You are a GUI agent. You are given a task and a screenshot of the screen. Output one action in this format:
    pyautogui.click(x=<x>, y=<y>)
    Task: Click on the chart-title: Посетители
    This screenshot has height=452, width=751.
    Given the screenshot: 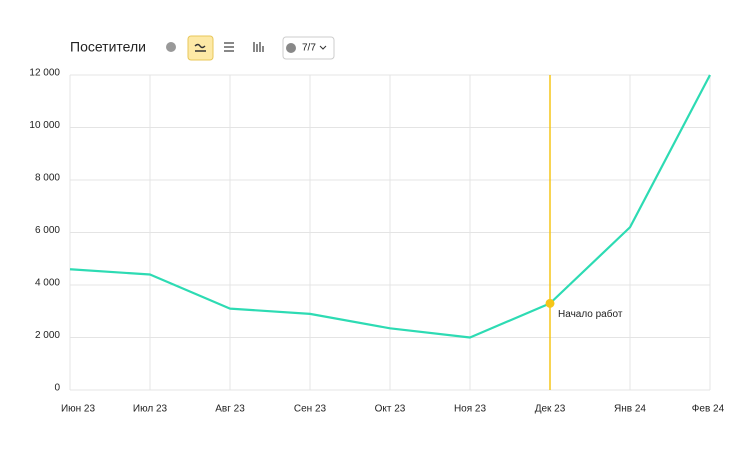 What is the action you would take?
    pyautogui.click(x=108, y=47)
    